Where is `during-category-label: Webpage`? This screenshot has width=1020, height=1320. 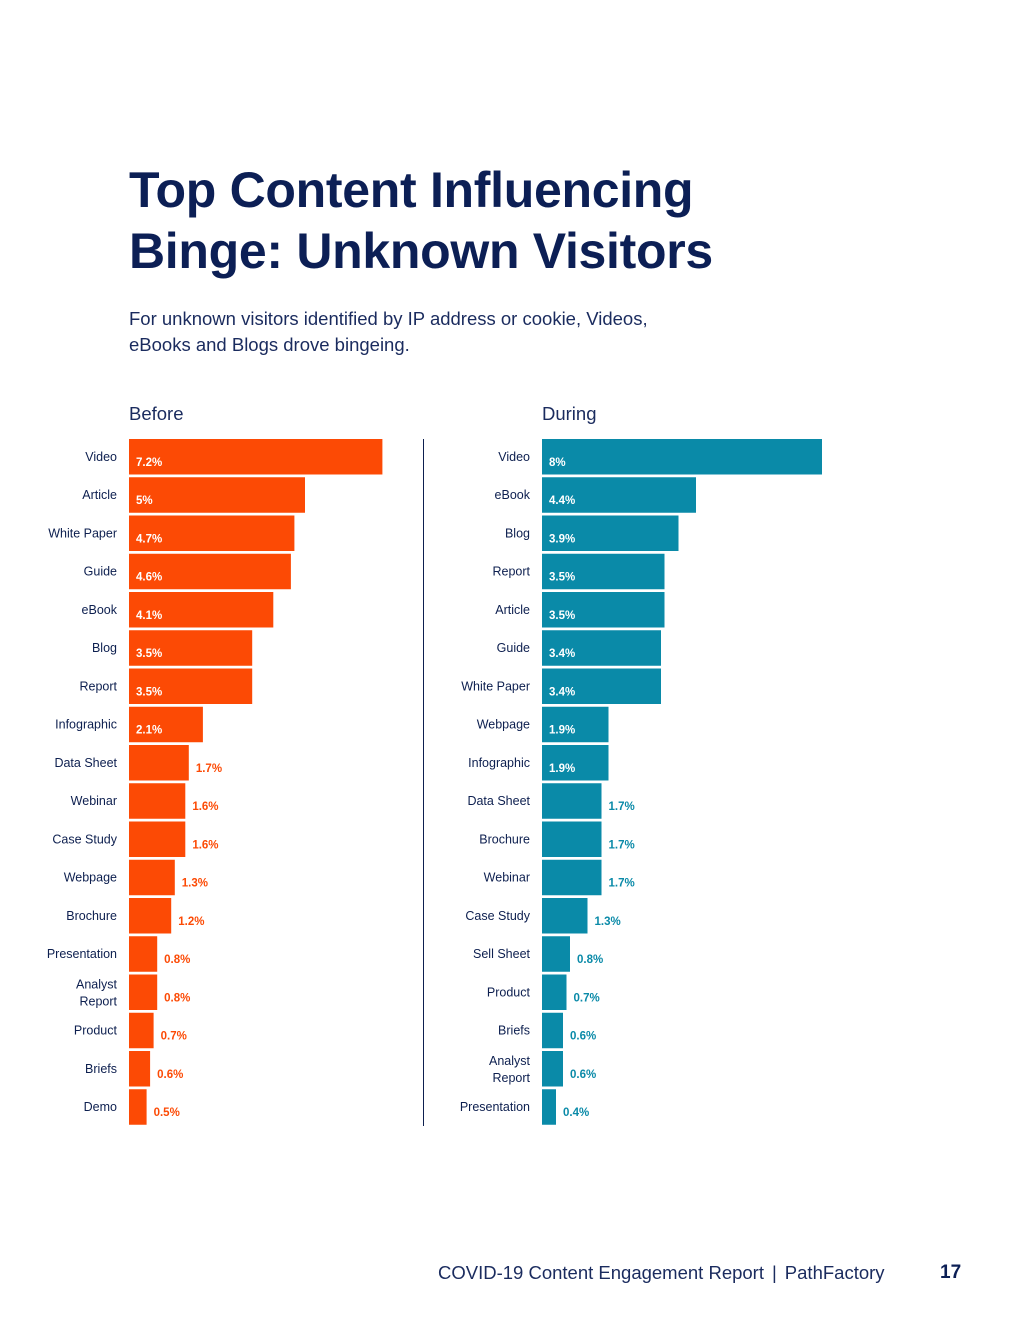
during-category-label: Webpage is located at coordinates (503, 725).